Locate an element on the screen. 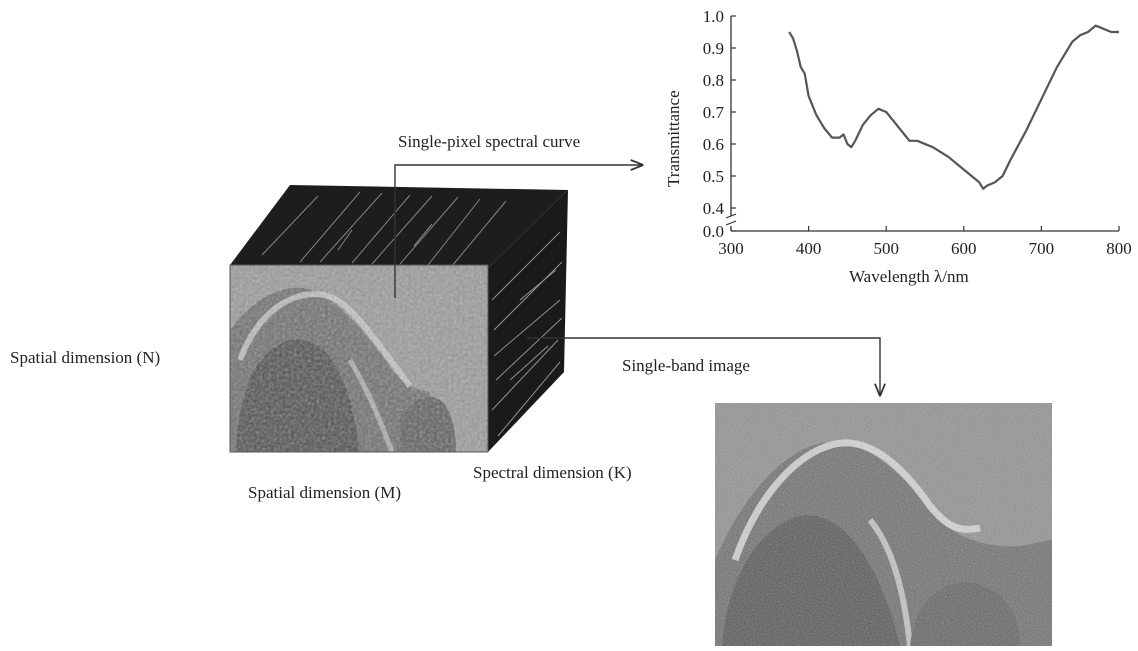 This screenshot has height=651, width=1138. y-tick-label: 0.0 is located at coordinates (713, 231).